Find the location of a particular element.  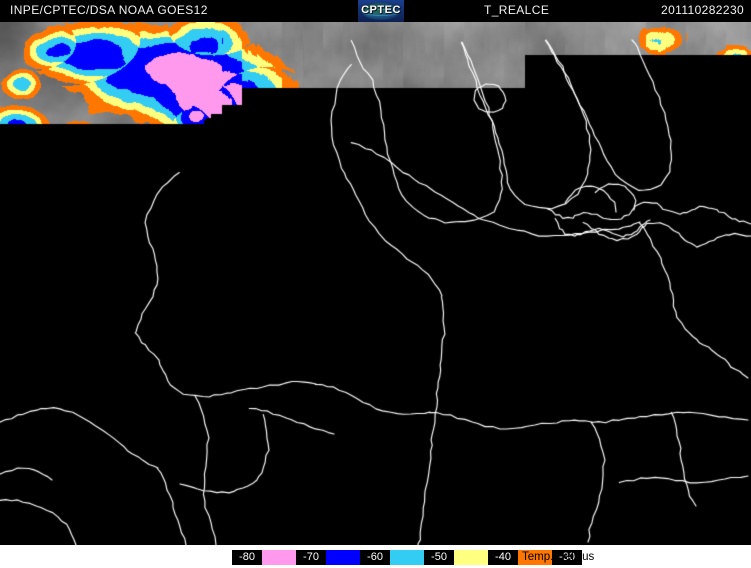

temperature-legend: -80 -70 -60 -50 -40 -30 is located at coordinates (407, 557).